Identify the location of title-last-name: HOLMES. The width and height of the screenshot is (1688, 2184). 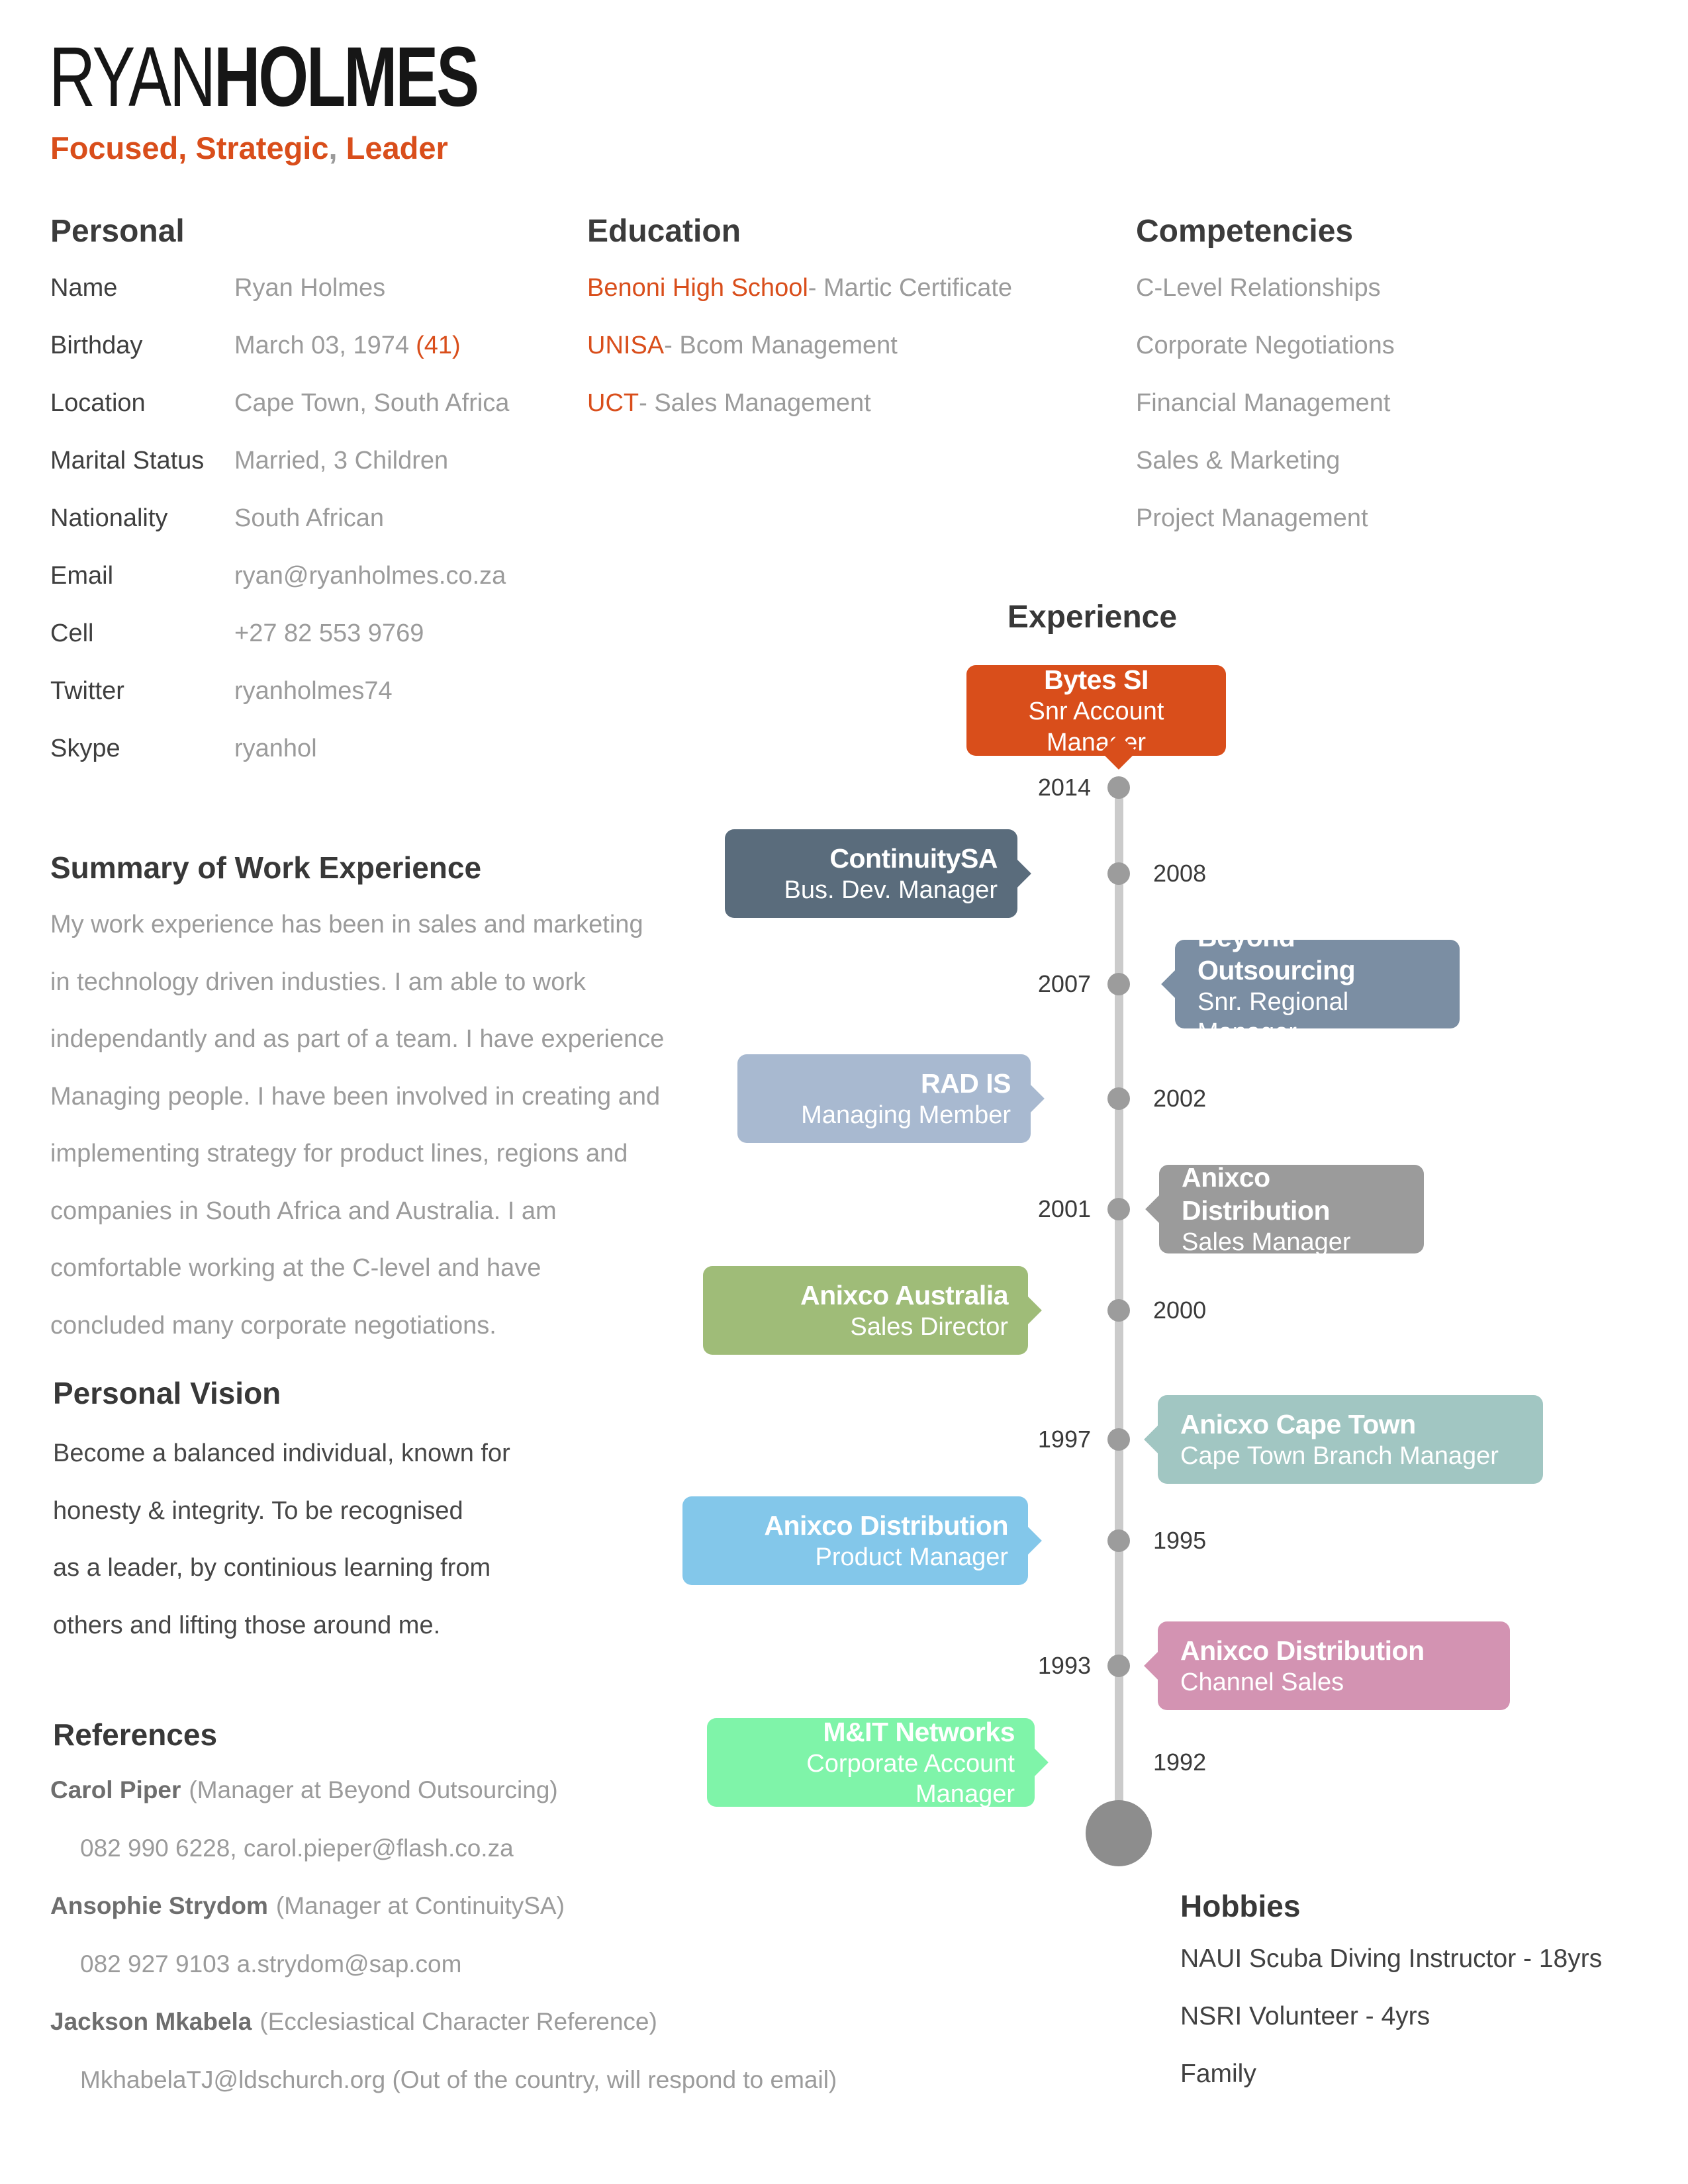
(346, 77).